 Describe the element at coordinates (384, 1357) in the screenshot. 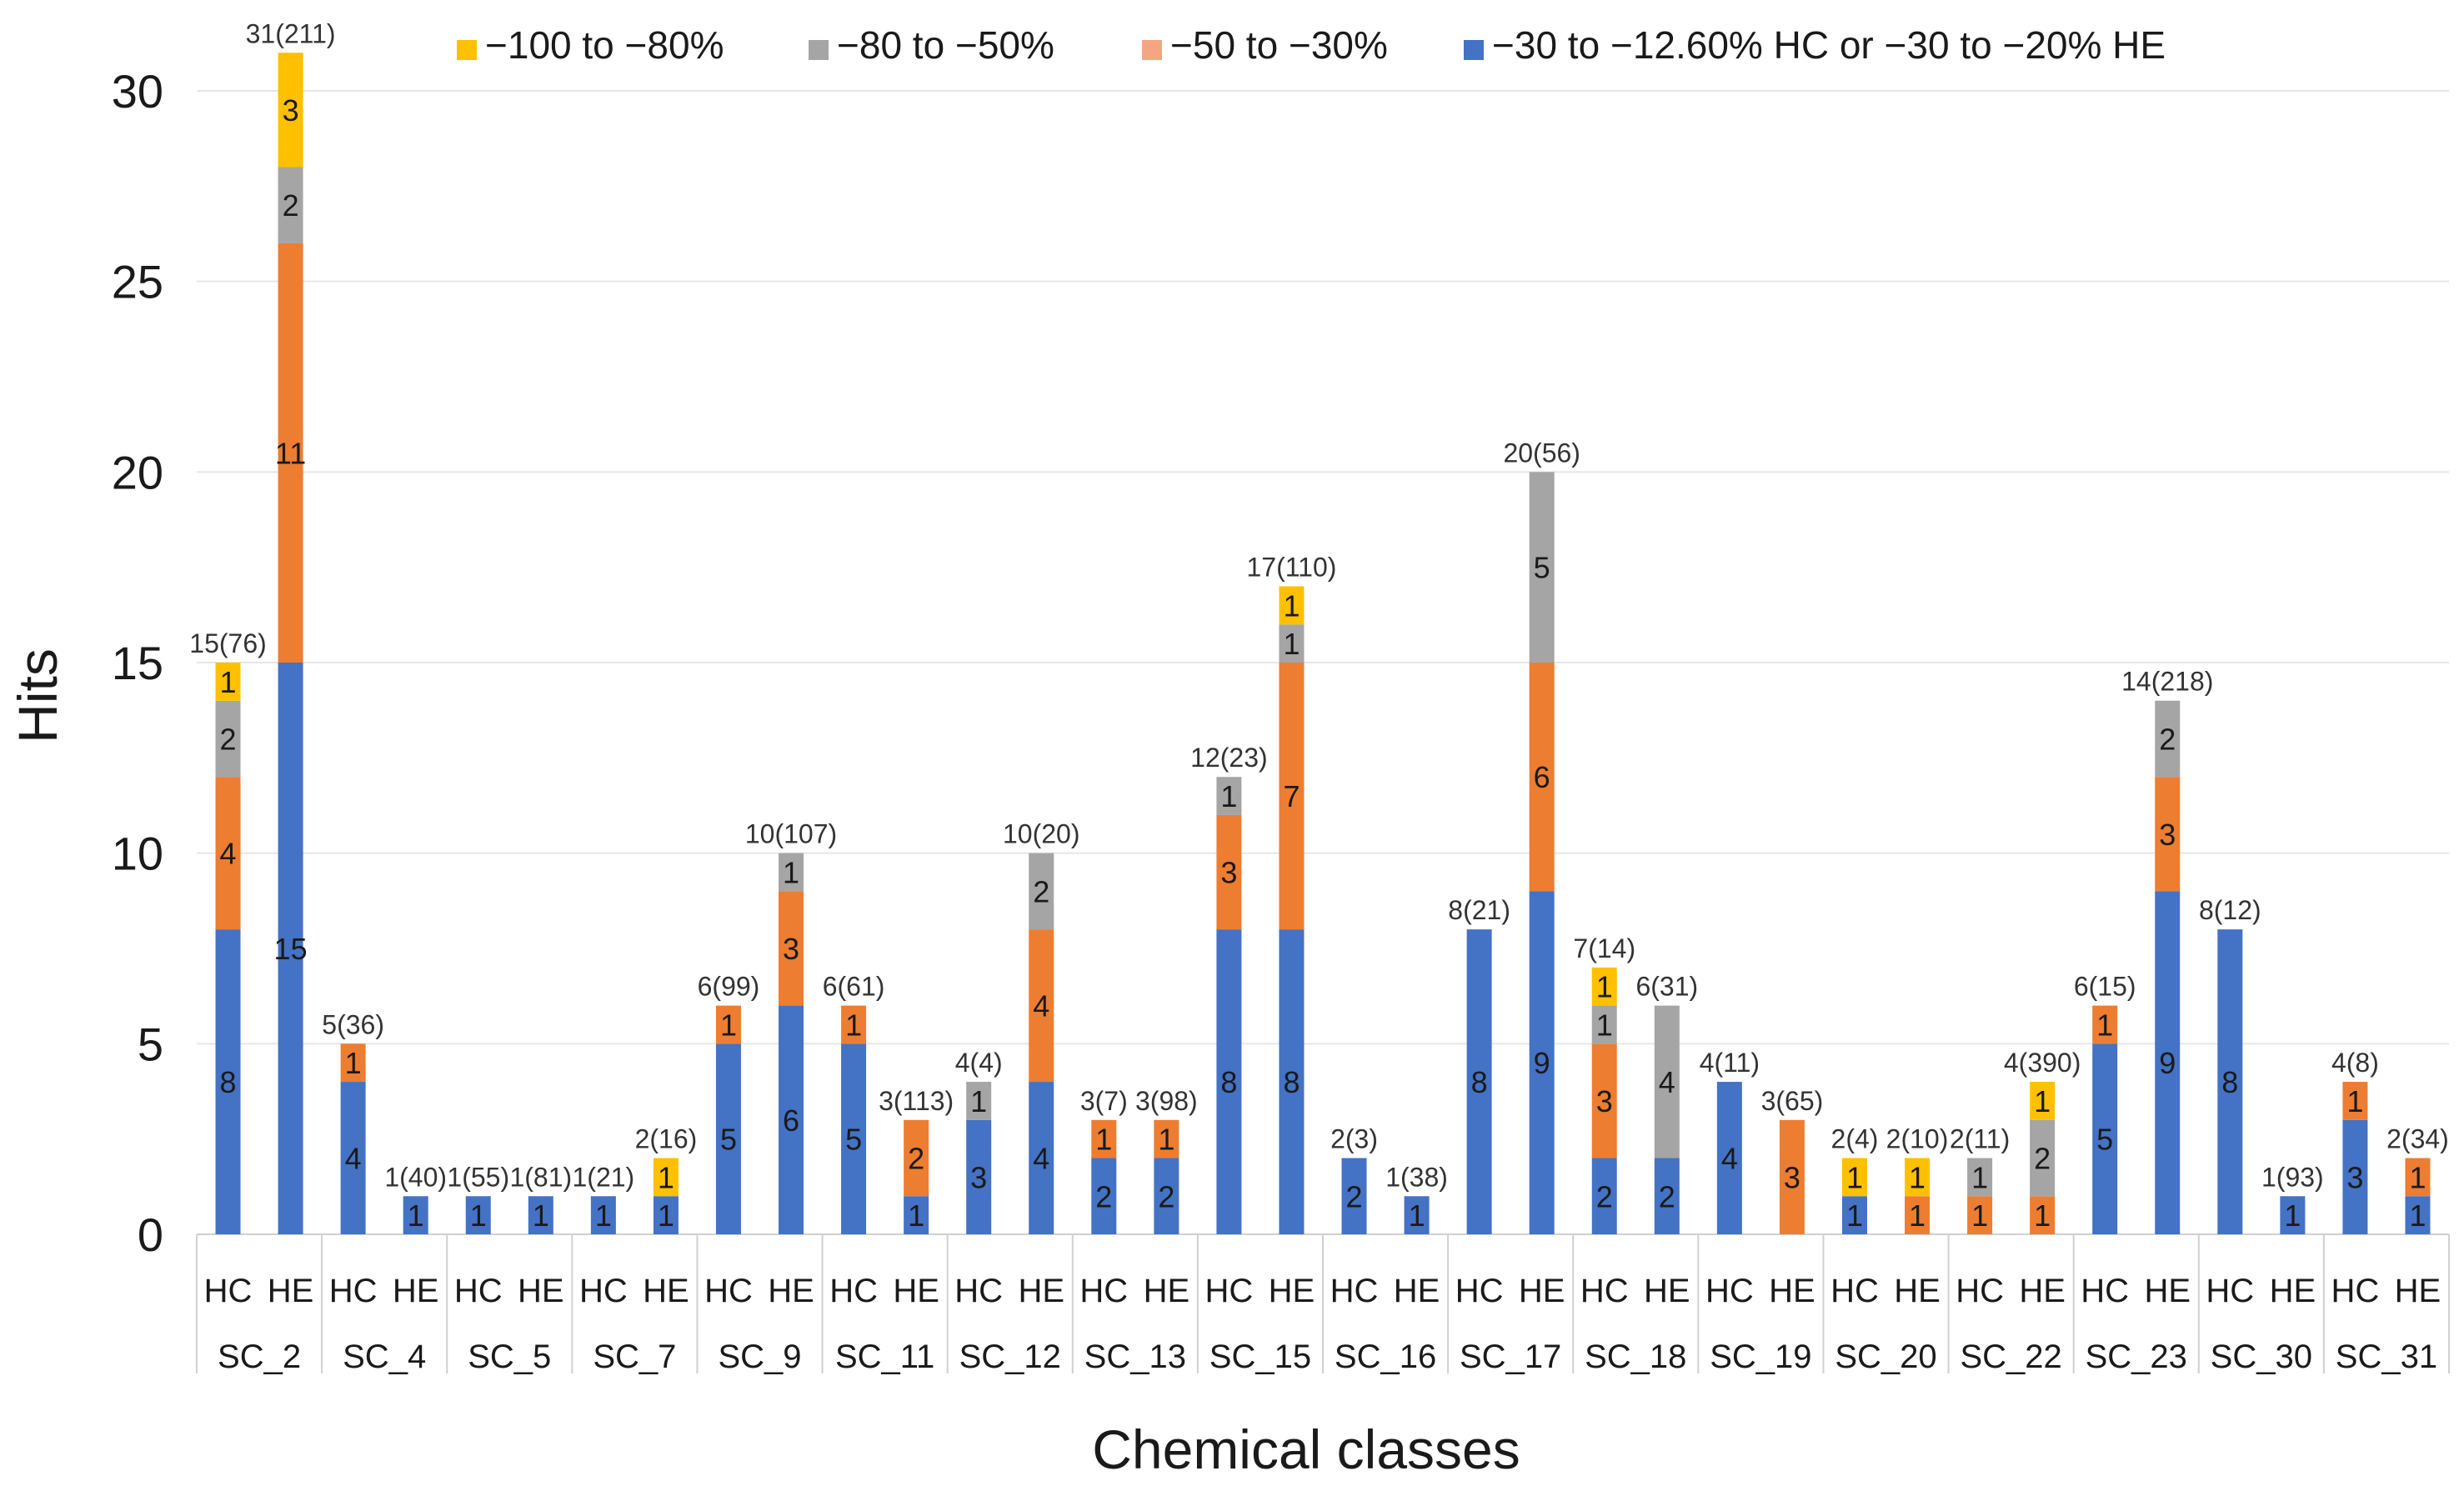

I see `x-class-label: SC_4` at that location.